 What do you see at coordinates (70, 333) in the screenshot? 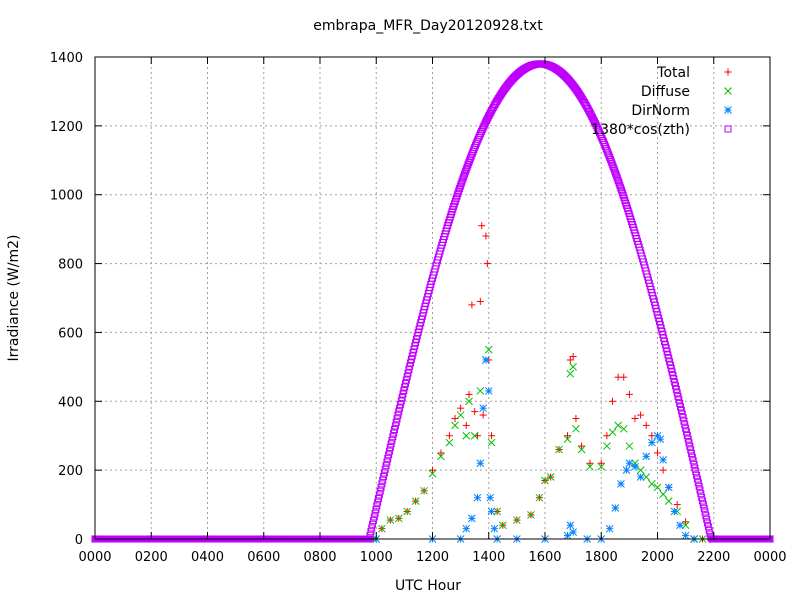
I see `y-tick-label: 600` at bounding box center [70, 333].